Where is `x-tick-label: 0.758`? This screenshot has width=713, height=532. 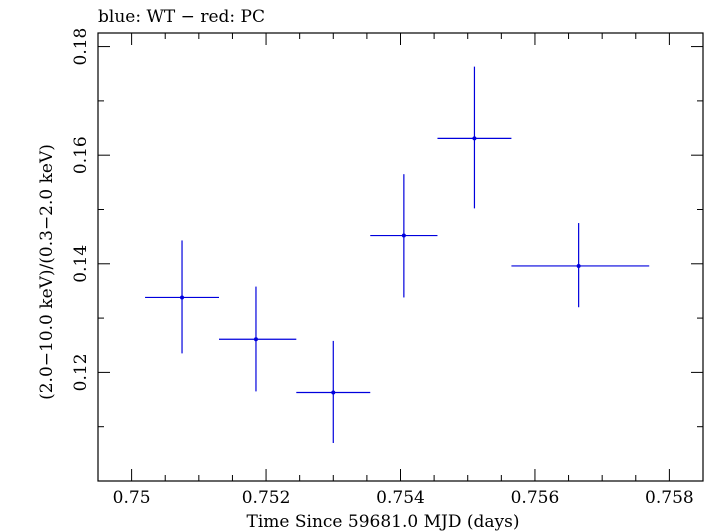 x-tick-label: 0.758 is located at coordinates (669, 498).